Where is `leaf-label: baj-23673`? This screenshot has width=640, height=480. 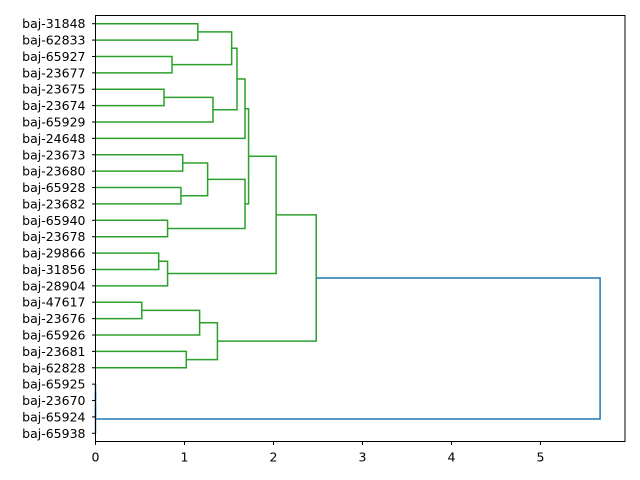
leaf-label: baj-23673 is located at coordinates (53, 154).